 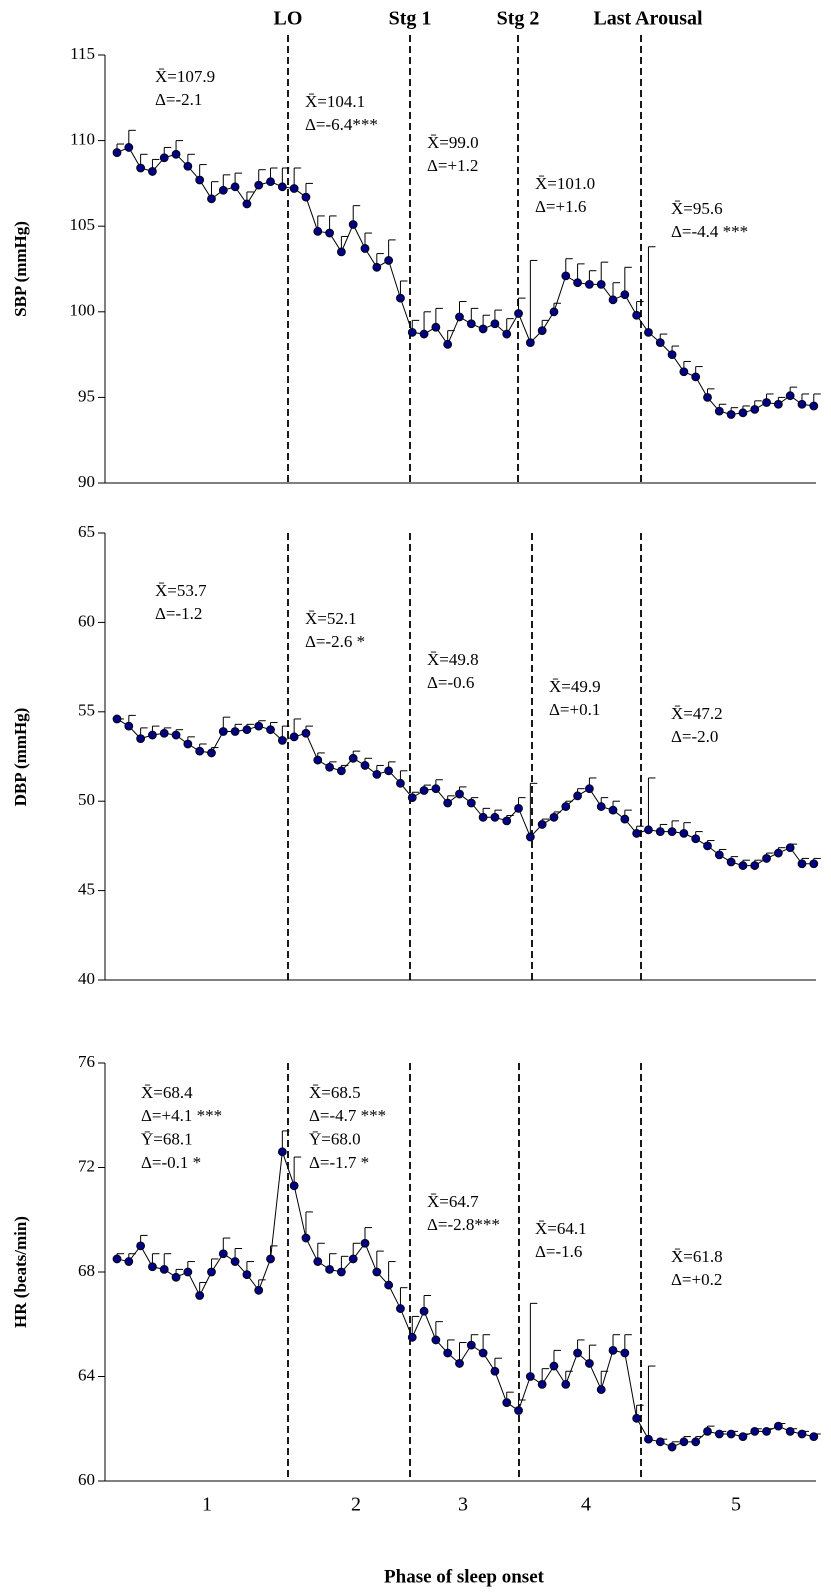 What do you see at coordinates (697, 713) in the screenshot?
I see `annotation: X̄=47.2` at bounding box center [697, 713].